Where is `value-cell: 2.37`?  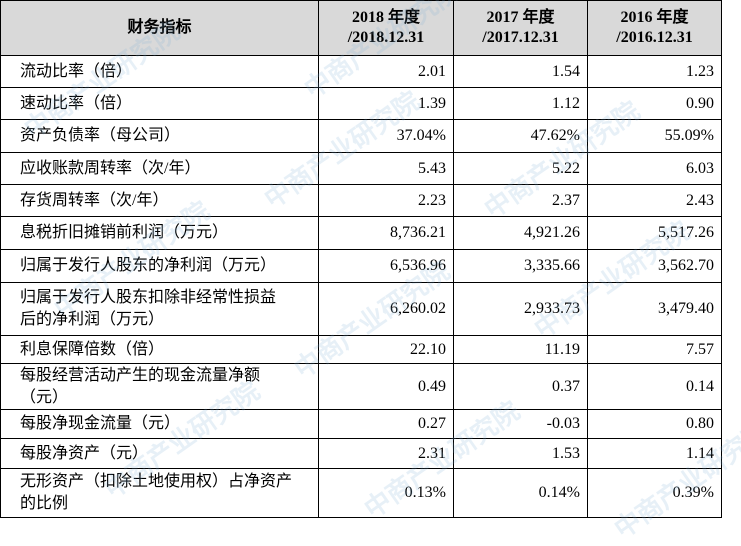
value-cell: 2.37 is located at coordinates (520, 200).